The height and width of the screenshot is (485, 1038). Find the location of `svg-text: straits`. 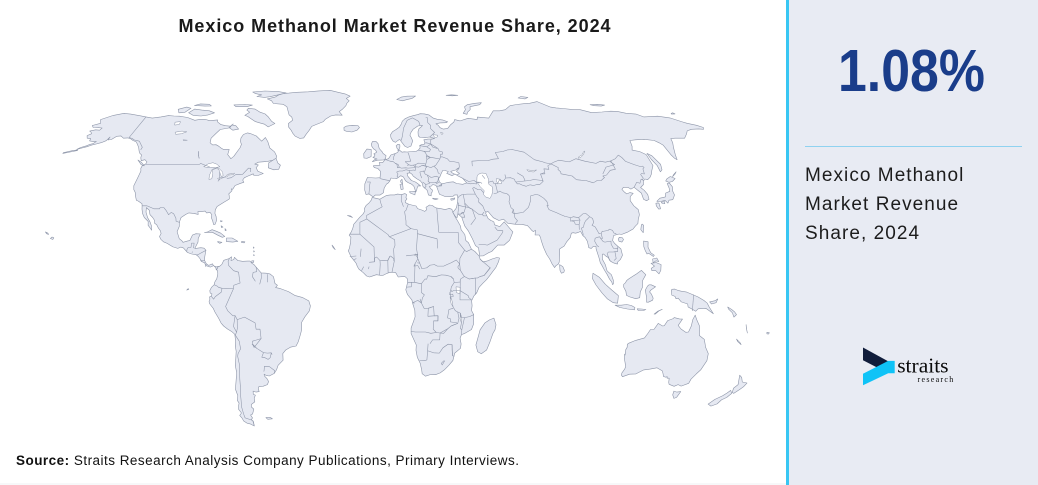

svg-text: straits is located at coordinates (922, 365).